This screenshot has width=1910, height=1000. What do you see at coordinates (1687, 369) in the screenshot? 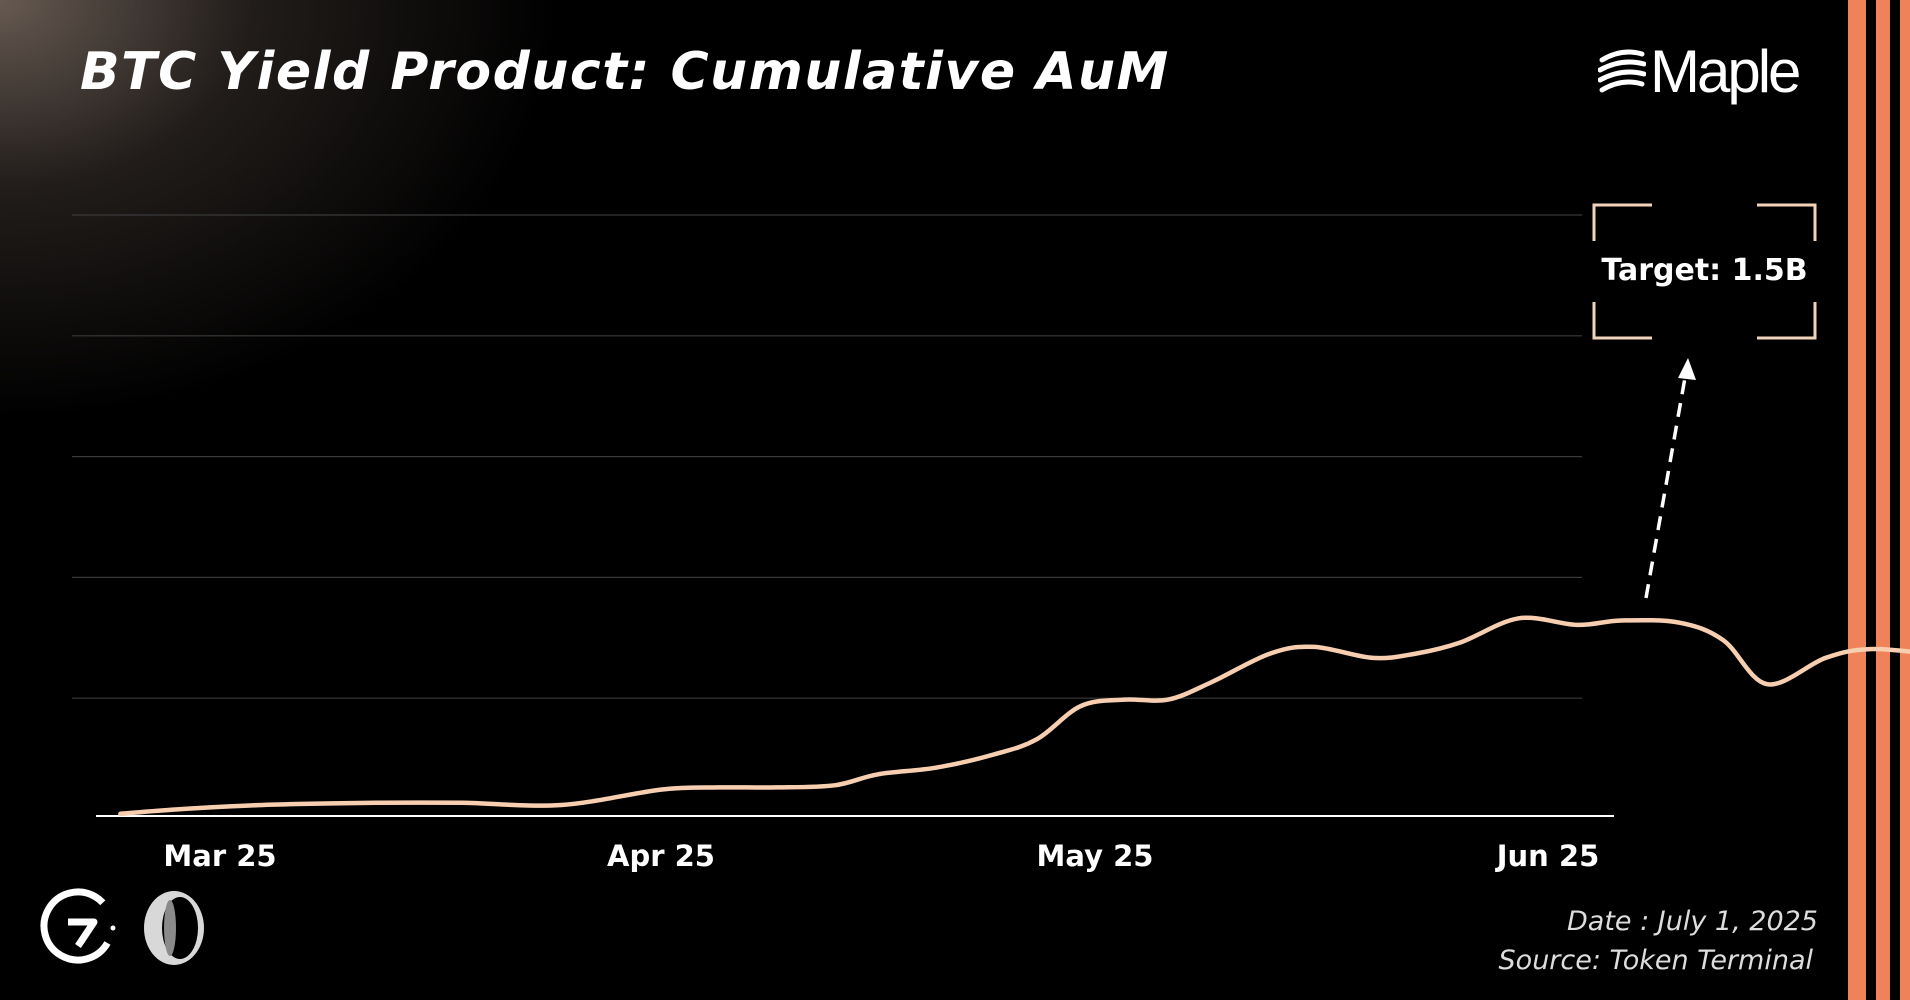
I see `target-arrow-head` at bounding box center [1687, 369].